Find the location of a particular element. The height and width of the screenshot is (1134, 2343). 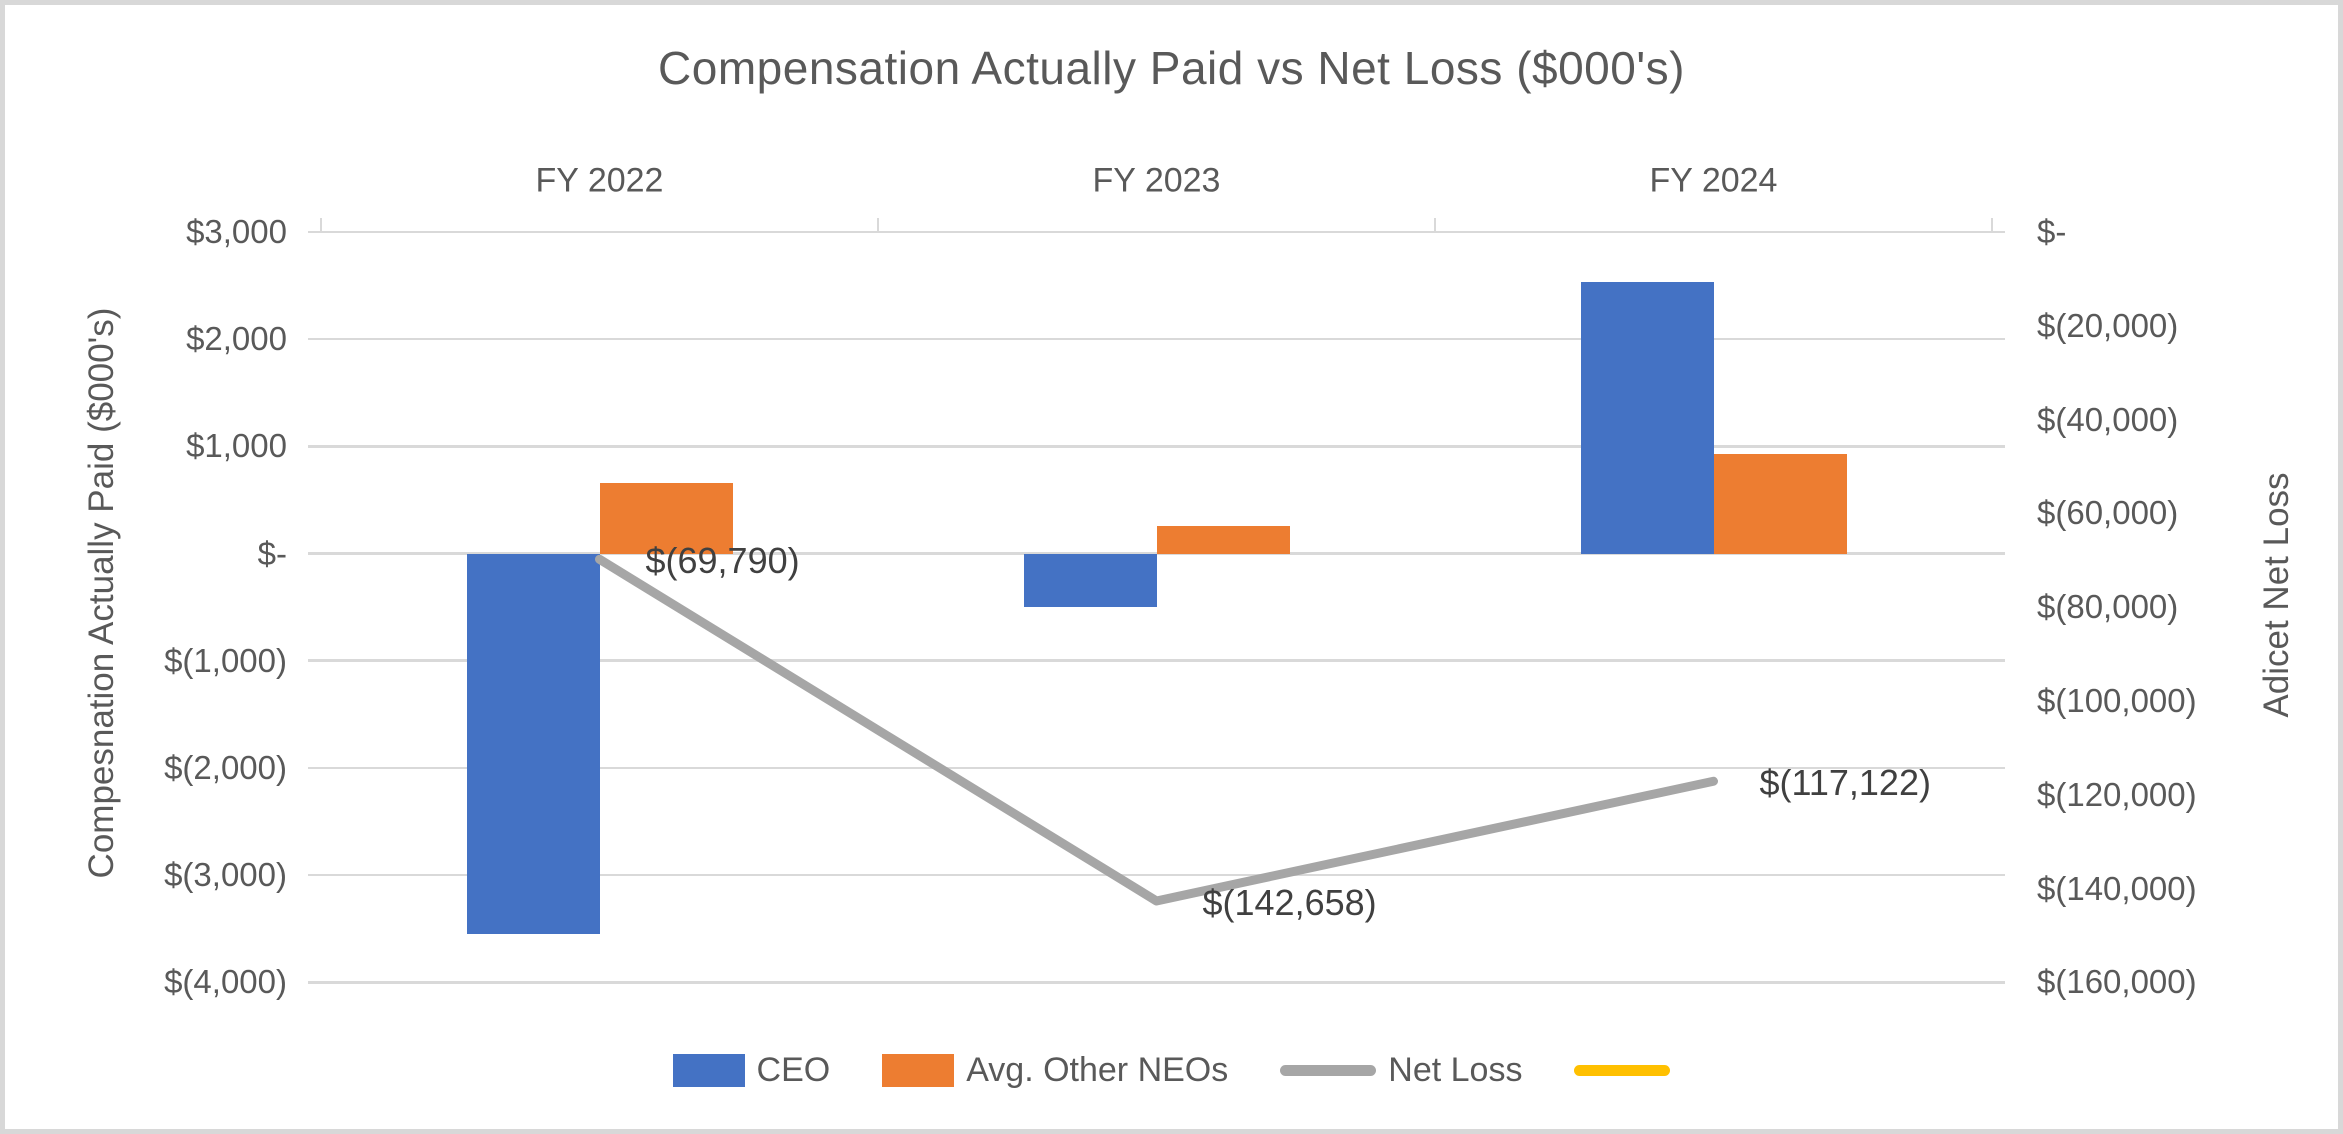

left-axis-tick-label: $(2,000) is located at coordinates (225, 767).